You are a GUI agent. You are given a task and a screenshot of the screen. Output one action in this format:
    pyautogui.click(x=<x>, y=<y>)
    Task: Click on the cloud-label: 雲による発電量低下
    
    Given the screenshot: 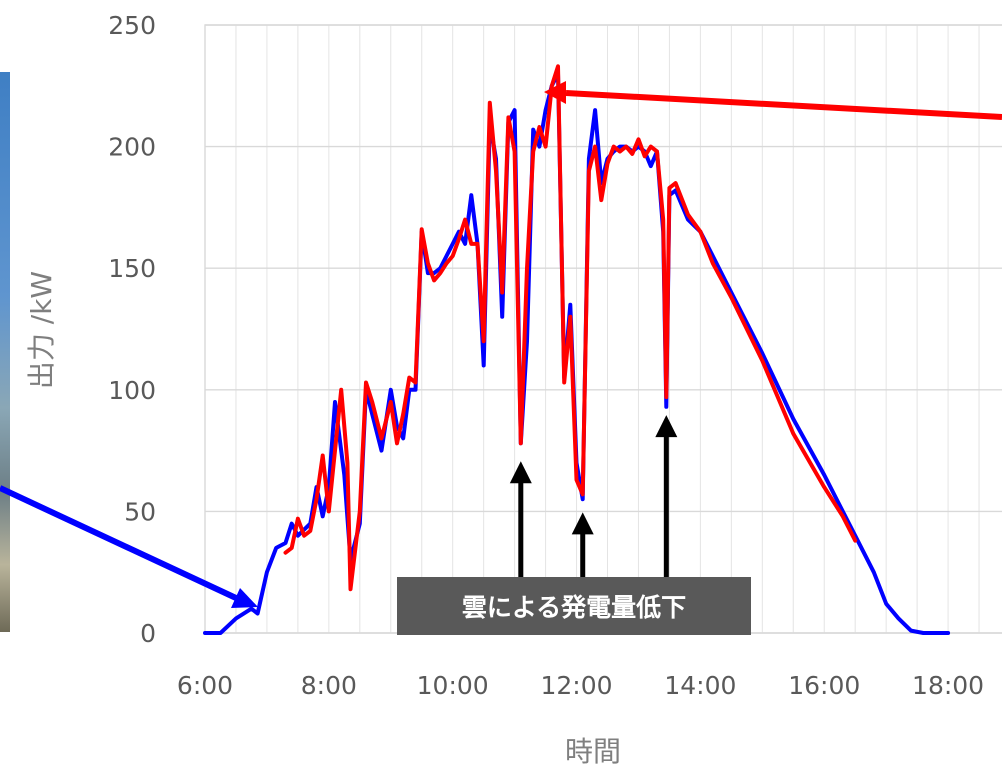 What is the action you would take?
    pyautogui.click(x=574, y=607)
    